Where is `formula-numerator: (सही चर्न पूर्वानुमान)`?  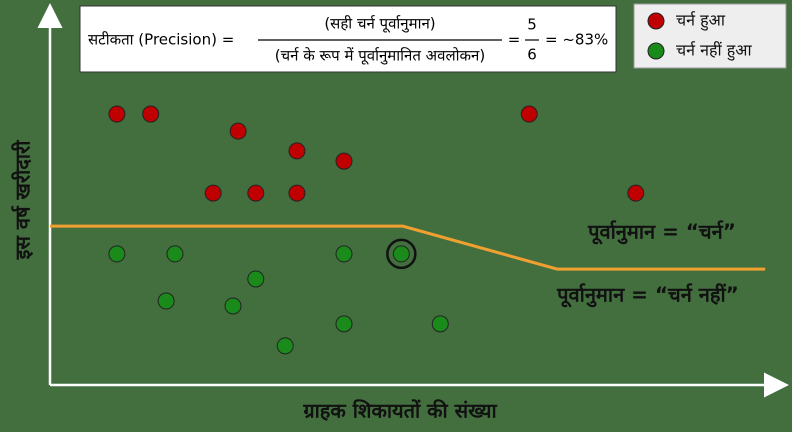 formula-numerator: (सही चर्न पूर्वानुमान) is located at coordinates (379, 24).